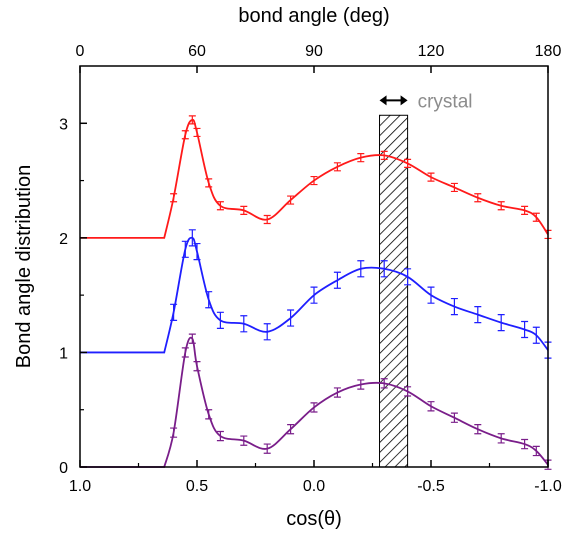  Describe the element at coordinates (63, 353) in the screenshot. I see `y-tick-label: 1` at that location.